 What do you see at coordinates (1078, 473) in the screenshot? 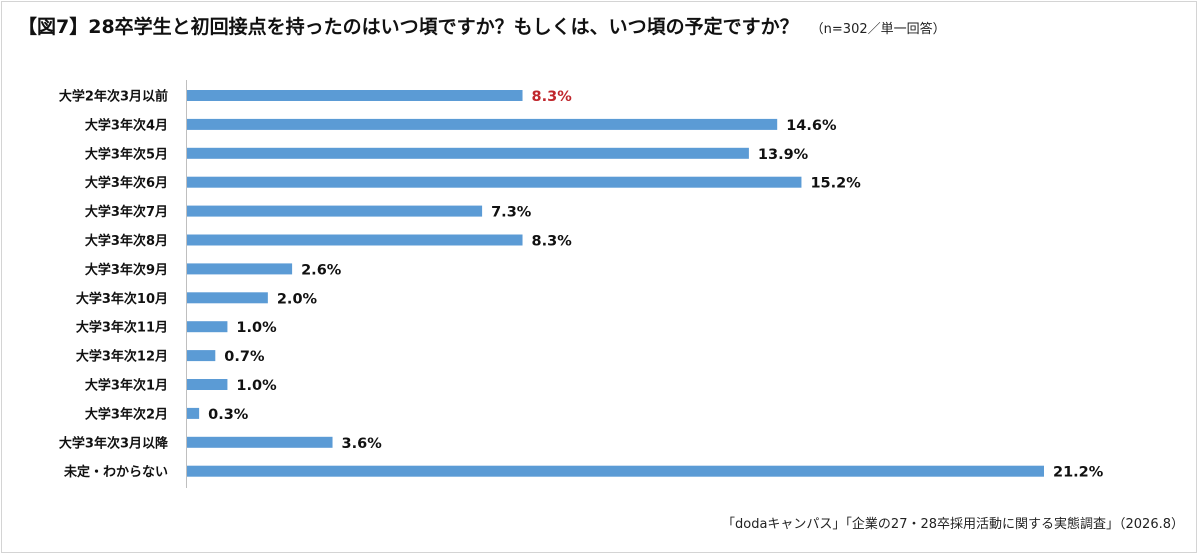
I see `data-label: 21.2%` at bounding box center [1078, 473].